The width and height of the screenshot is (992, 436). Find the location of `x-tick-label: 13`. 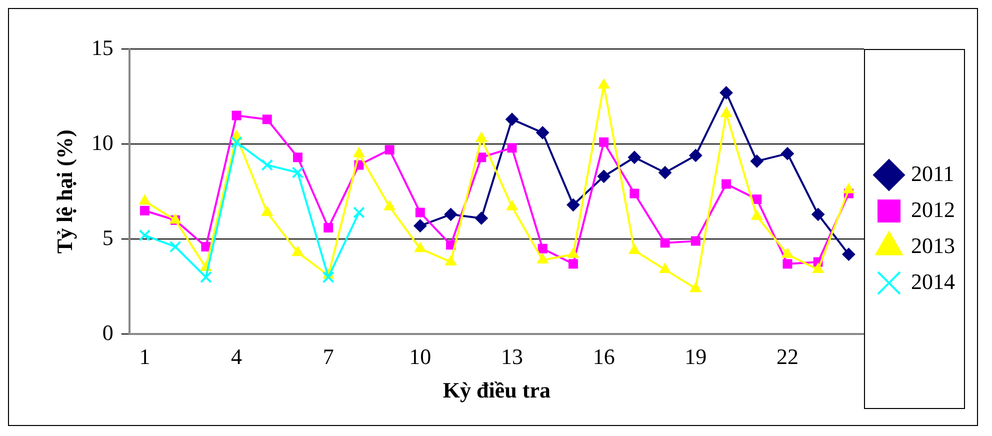

x-tick-label: 13 is located at coordinates (512, 357).